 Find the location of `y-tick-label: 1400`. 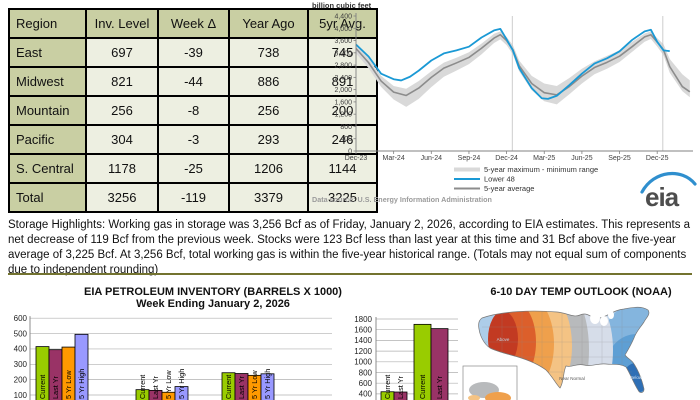

y-tick-label: 1400 is located at coordinates (363, 340).